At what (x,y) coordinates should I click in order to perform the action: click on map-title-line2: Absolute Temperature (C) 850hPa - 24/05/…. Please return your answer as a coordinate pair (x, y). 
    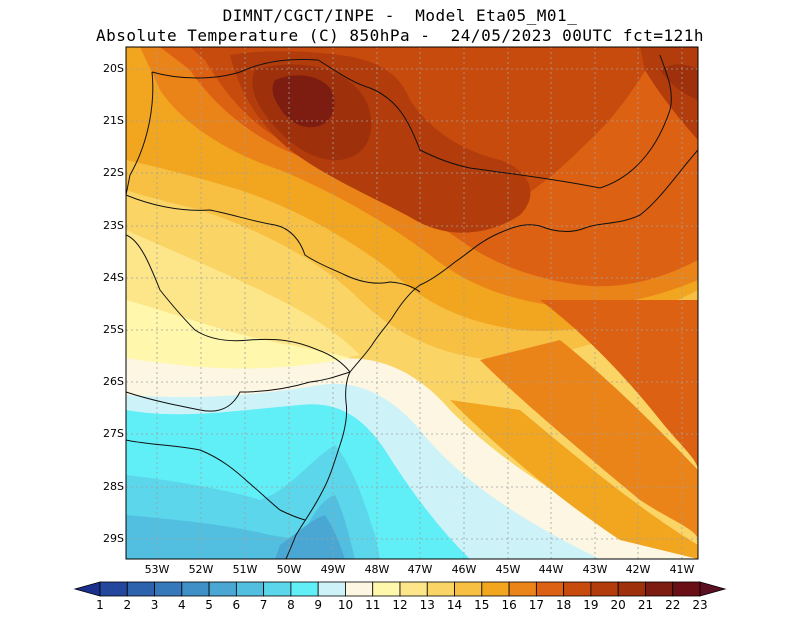
    Looking at the image, I should click on (400, 35).